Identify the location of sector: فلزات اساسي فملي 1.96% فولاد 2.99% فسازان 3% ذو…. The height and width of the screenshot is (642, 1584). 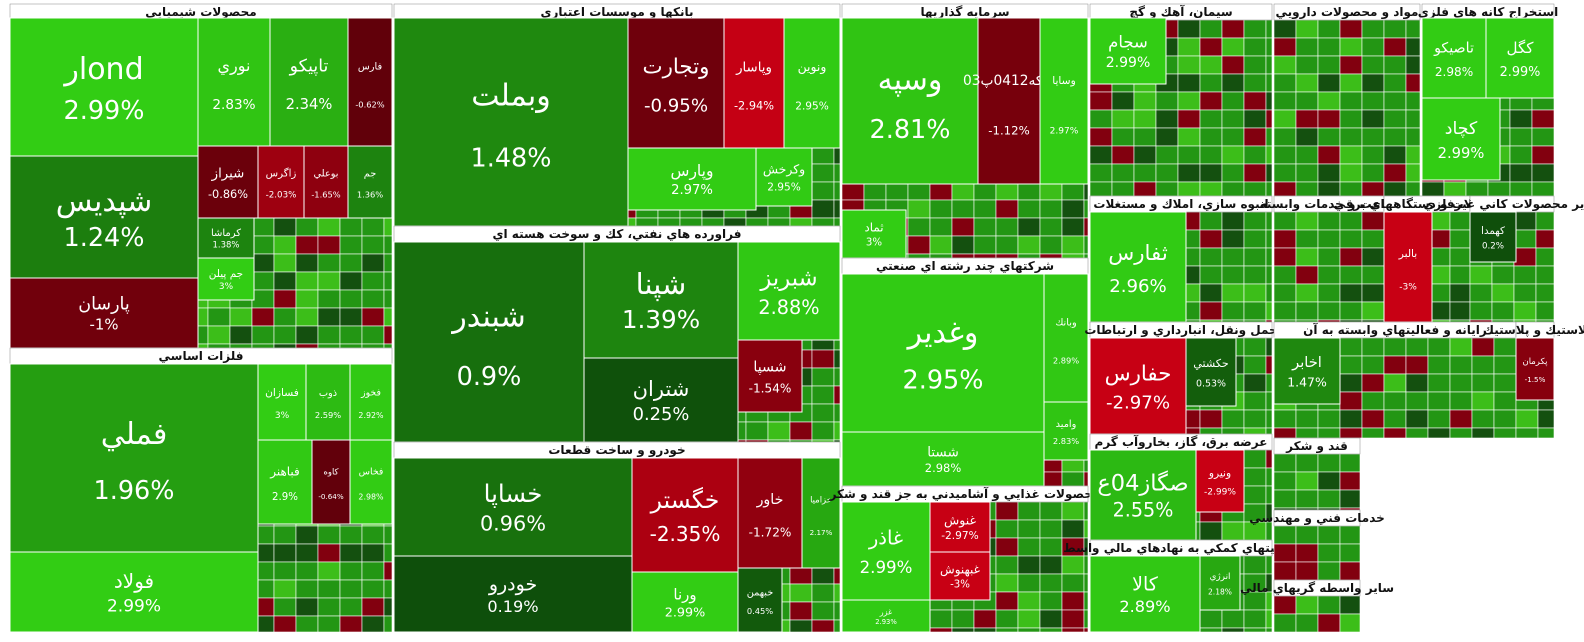
(201, 490).